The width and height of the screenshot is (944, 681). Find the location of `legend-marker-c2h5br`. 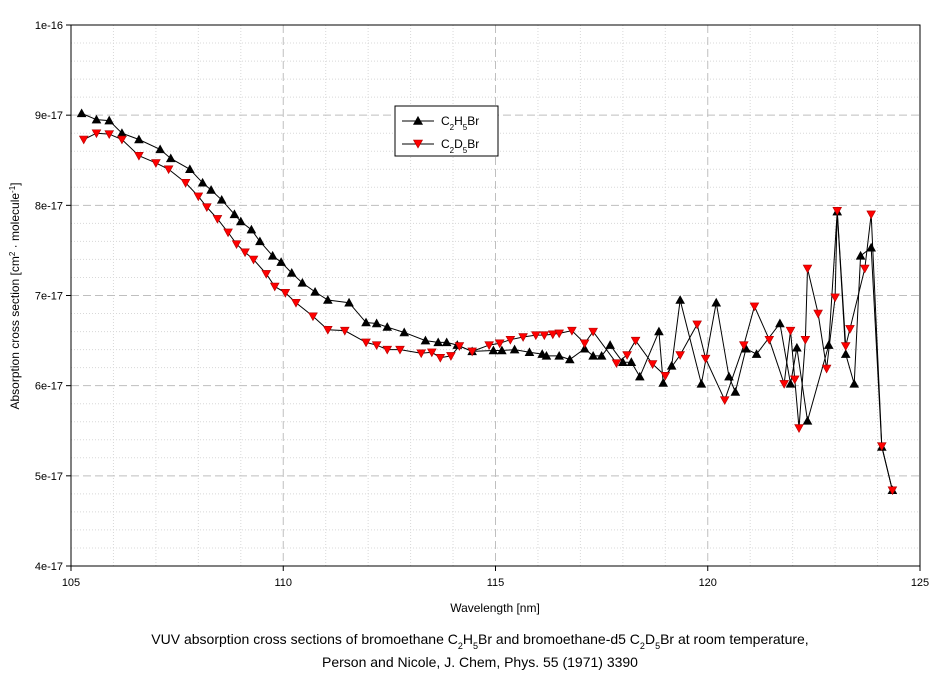

legend-marker-c2h5br is located at coordinates (418, 120).